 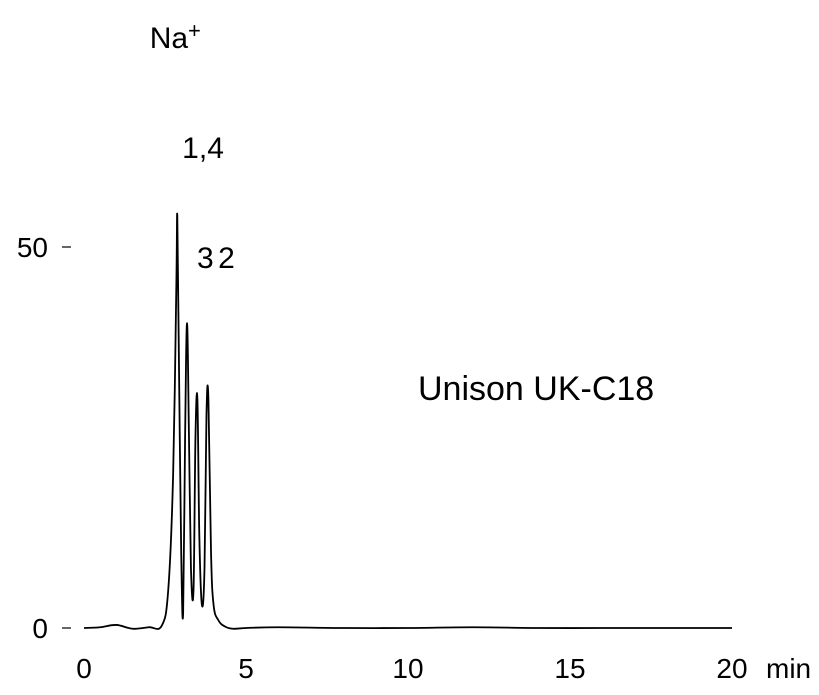 I want to click on x-tick-label-10: 10, so click(x=407, y=668).